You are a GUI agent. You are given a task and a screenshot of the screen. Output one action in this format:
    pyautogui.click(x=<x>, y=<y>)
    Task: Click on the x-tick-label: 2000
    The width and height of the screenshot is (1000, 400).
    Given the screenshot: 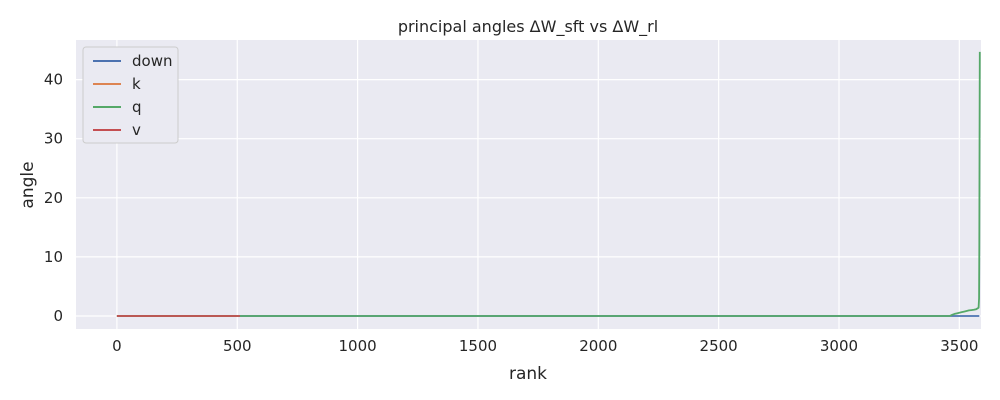 What is the action you would take?
    pyautogui.click(x=598, y=346)
    